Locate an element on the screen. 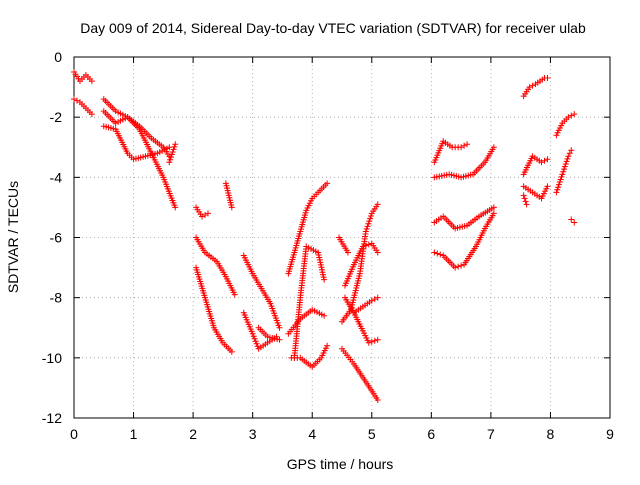 This screenshot has width=640, height=485. y-tick-label: -12 is located at coordinates (52, 418).